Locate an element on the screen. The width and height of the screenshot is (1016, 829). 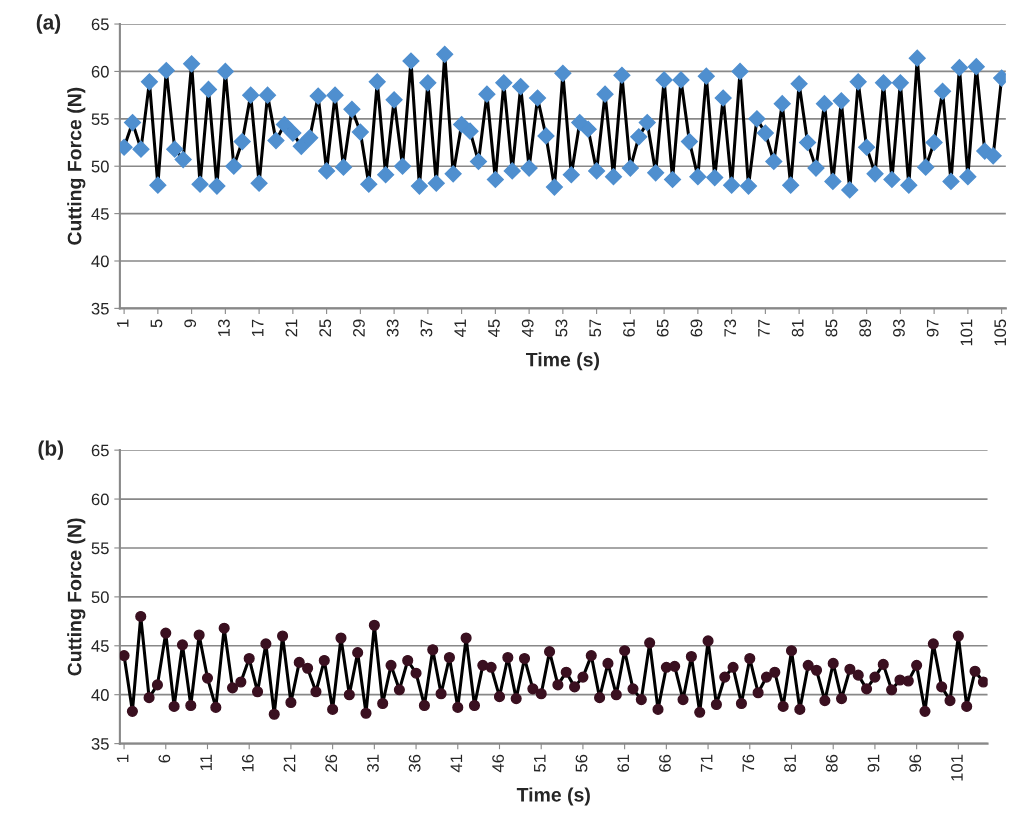
x-tick-label: 17 is located at coordinates (257, 328).